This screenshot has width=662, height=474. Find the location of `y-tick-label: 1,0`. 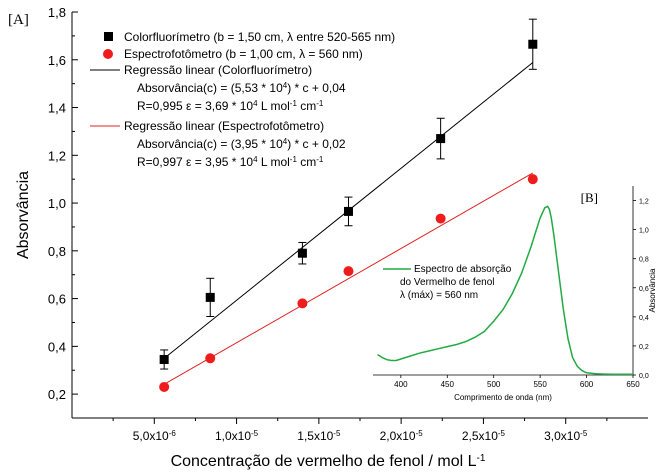

y-tick-label: 1,0 is located at coordinates (57, 203).